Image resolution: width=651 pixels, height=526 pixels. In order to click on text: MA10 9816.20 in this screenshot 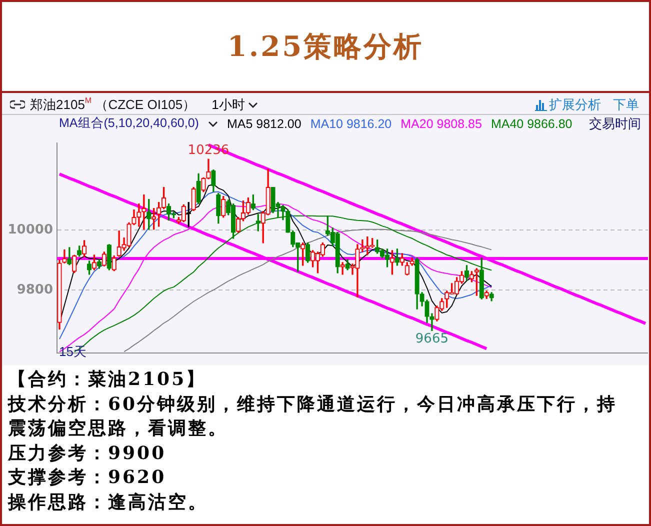, I will do `click(351, 123)`.